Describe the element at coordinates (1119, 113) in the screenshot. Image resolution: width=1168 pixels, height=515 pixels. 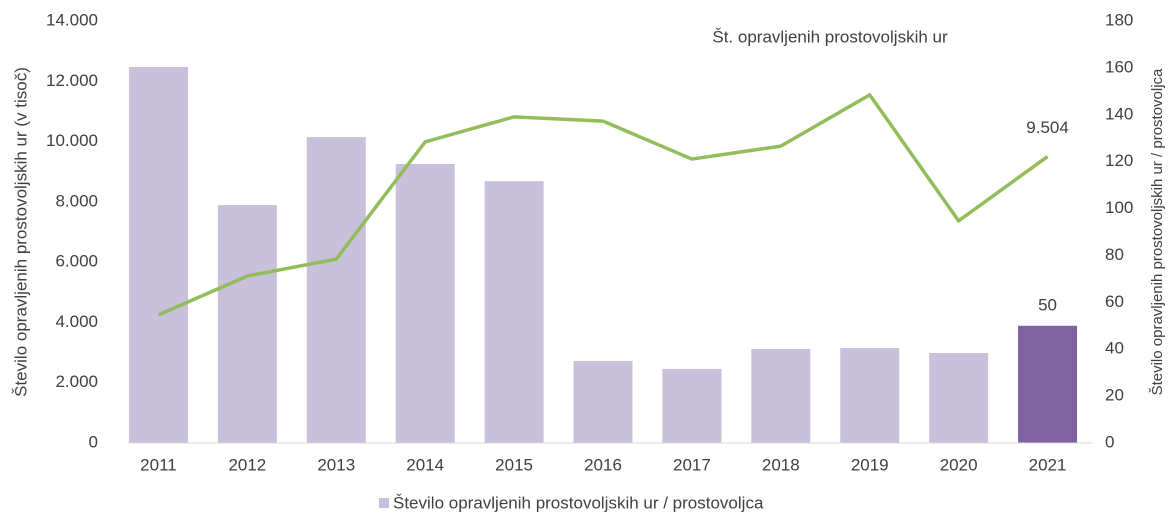
I see `y2-tick-label: 140` at that location.